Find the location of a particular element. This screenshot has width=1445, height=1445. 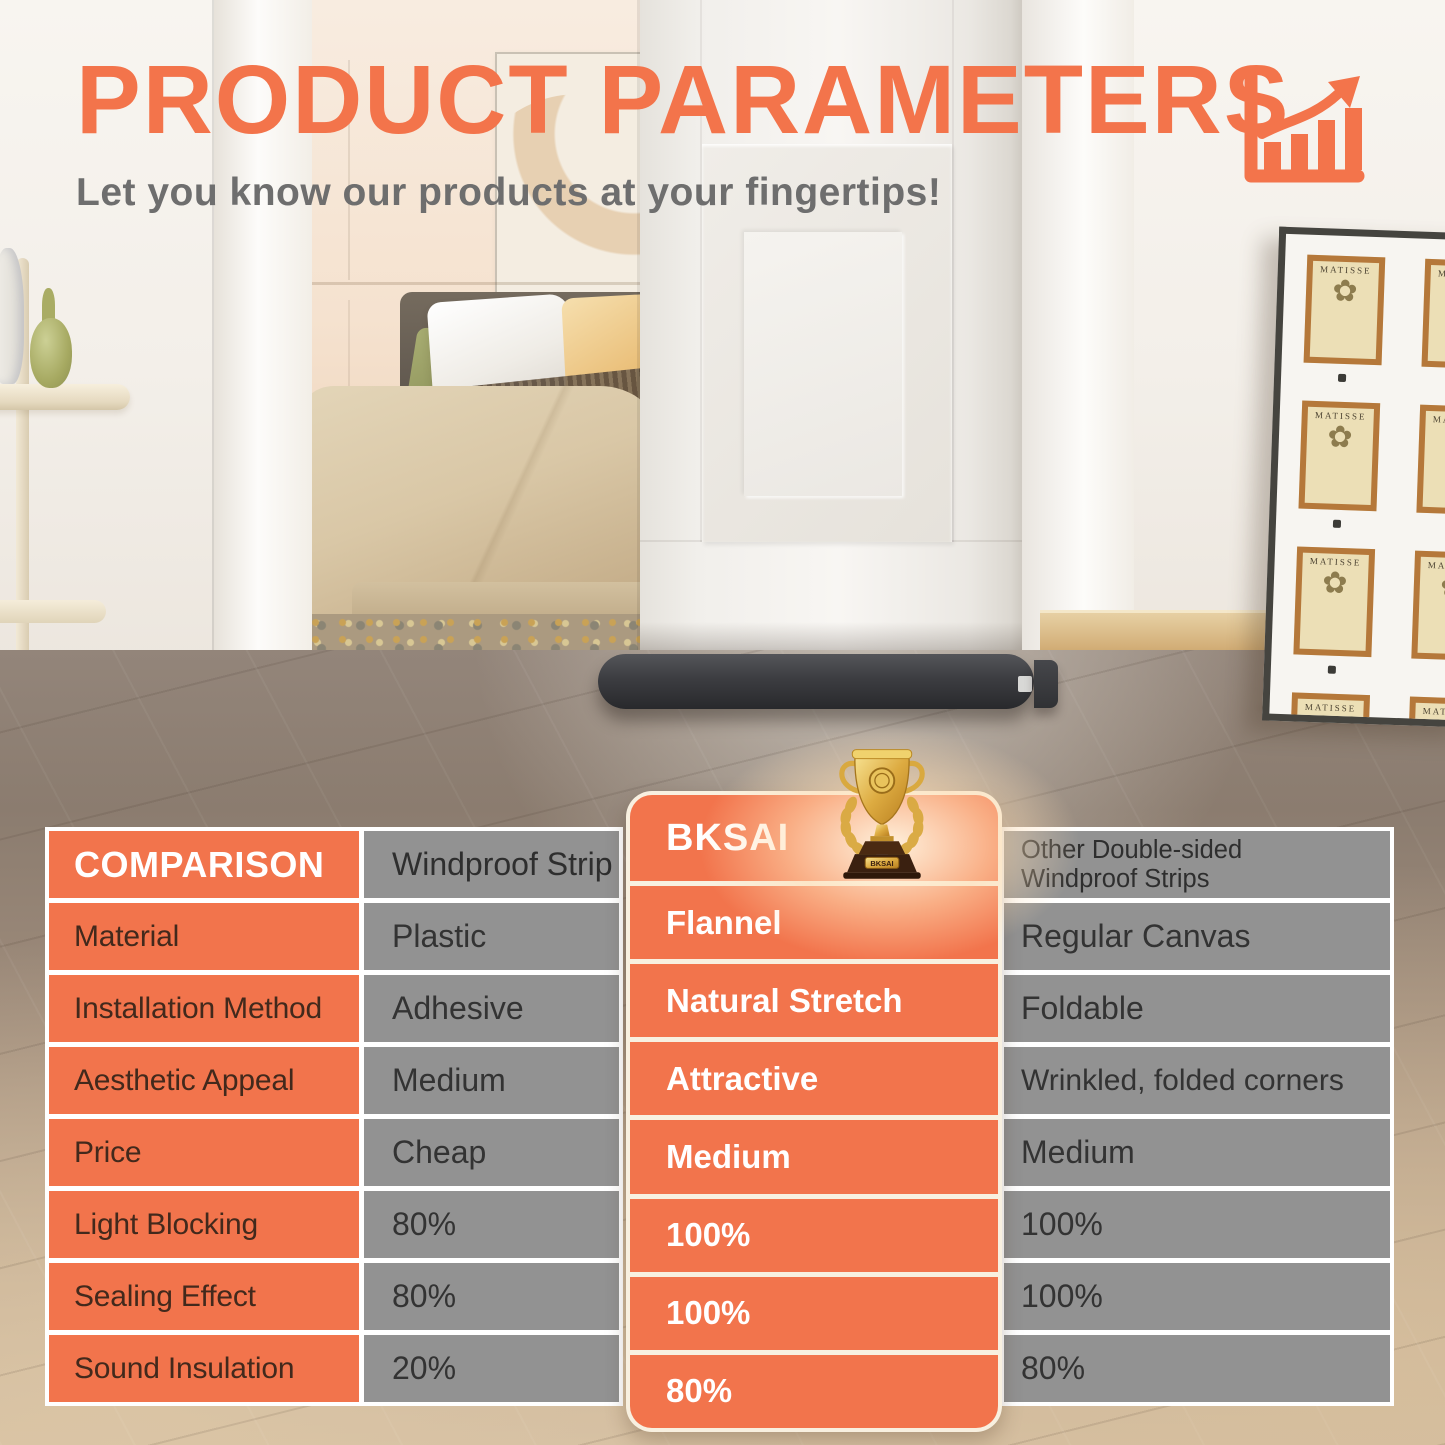

competitor1-value: Cheap is located at coordinates (491, 1152).